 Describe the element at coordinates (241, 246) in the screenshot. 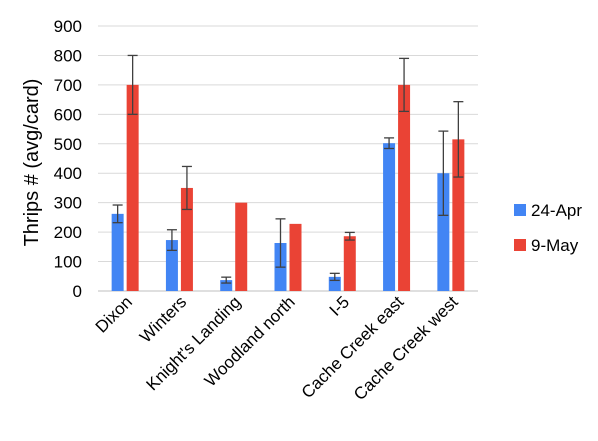

I see `bar-9-May-Knight's Landing` at that location.